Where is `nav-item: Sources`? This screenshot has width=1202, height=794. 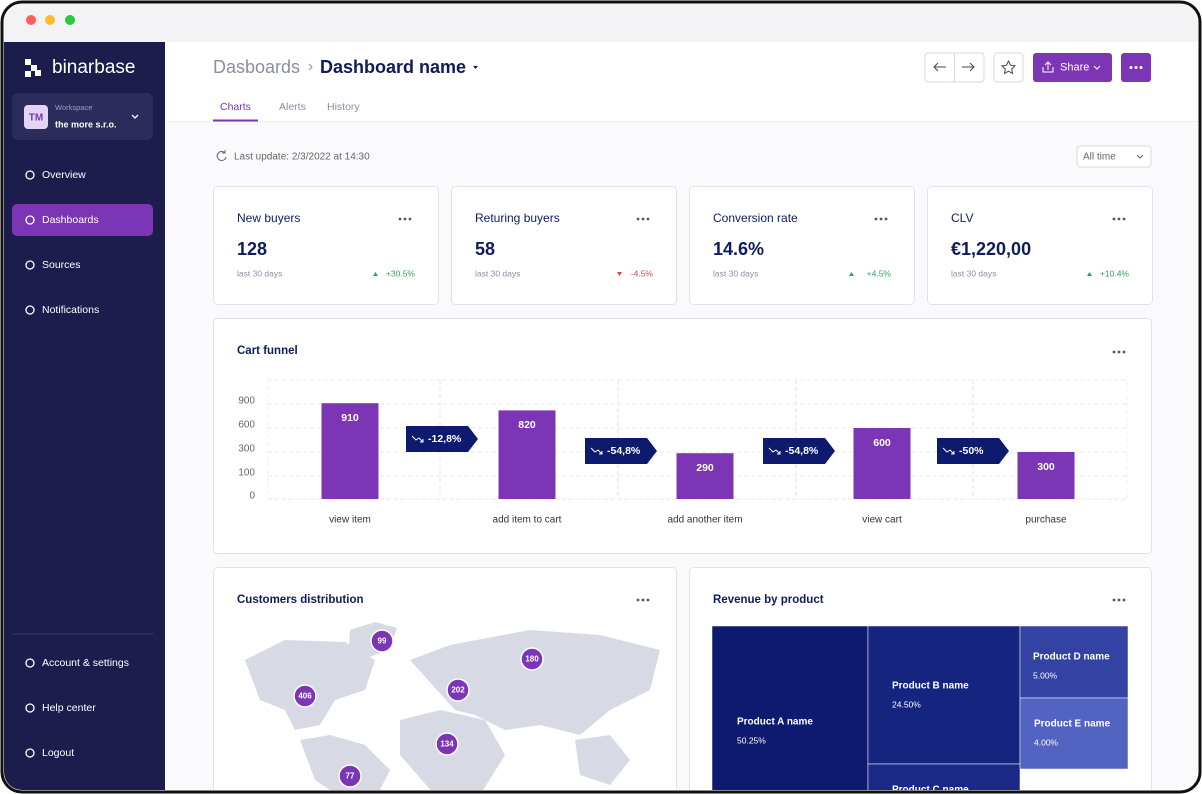
nav-item: Sources is located at coordinates (61, 265).